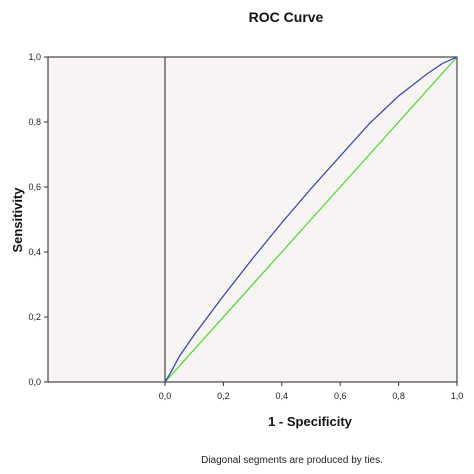  What do you see at coordinates (310, 421) in the screenshot?
I see `x-axis-label: 1 - Specificity` at bounding box center [310, 421].